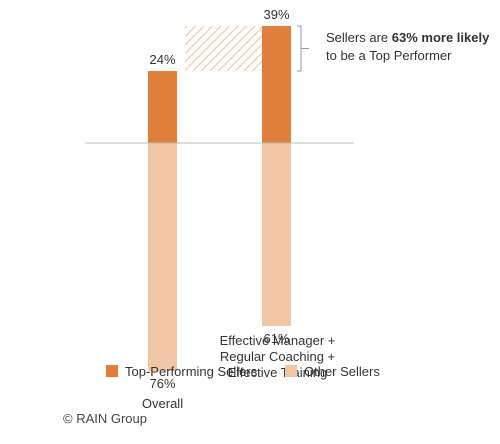 The width and height of the screenshot is (500, 444). Describe the element at coordinates (408, 37) in the screenshot. I see `annotation-line-1: Sellers are 63% more likely` at that location.